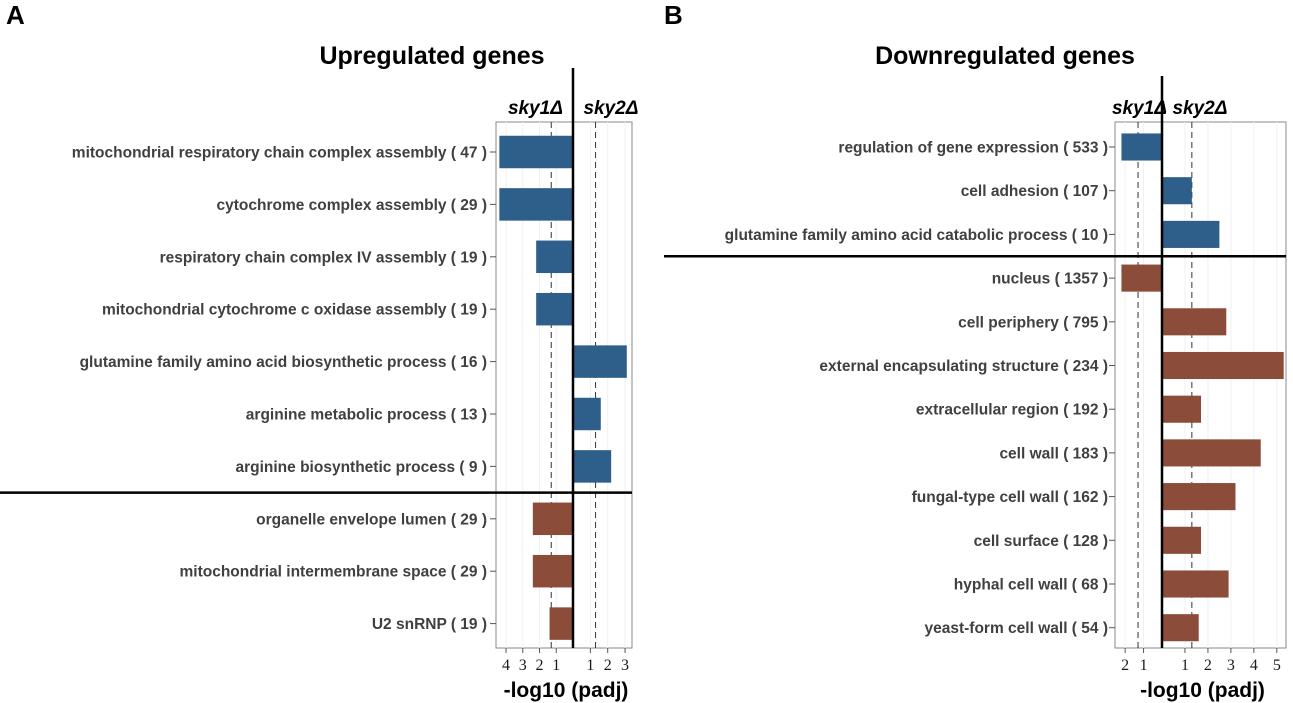 This screenshot has width=1293, height=703. I want to click on chart-title: Upregulated genes, so click(431, 56).